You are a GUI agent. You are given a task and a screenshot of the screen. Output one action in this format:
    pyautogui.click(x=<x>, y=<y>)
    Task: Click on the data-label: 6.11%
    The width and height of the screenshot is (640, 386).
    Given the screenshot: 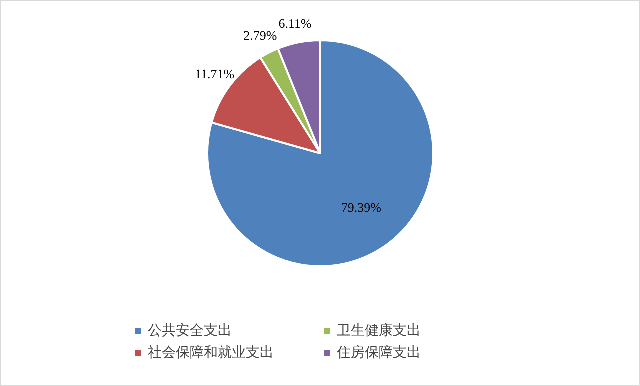 What is the action you would take?
    pyautogui.click(x=295, y=24)
    